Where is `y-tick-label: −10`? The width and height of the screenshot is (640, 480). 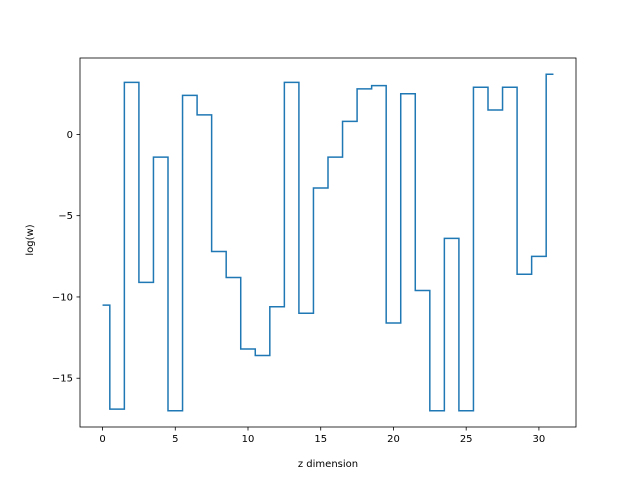 y-tick-label: −10 is located at coordinates (62, 297).